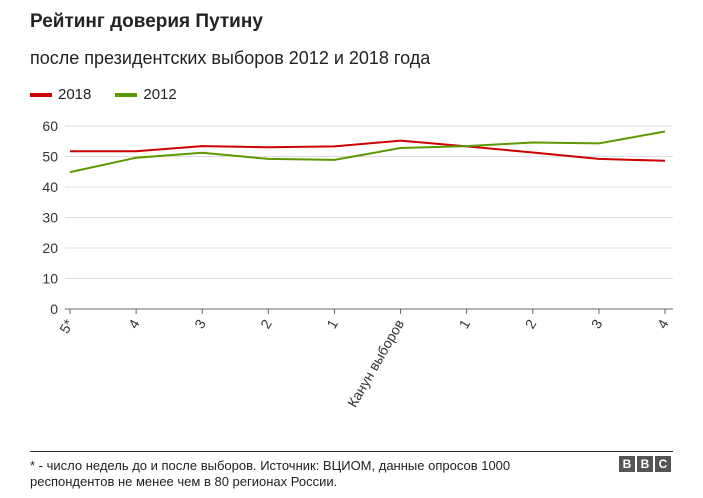  Describe the element at coordinates (126, 94) in the screenshot. I see `legend-swatch-2012` at that location.